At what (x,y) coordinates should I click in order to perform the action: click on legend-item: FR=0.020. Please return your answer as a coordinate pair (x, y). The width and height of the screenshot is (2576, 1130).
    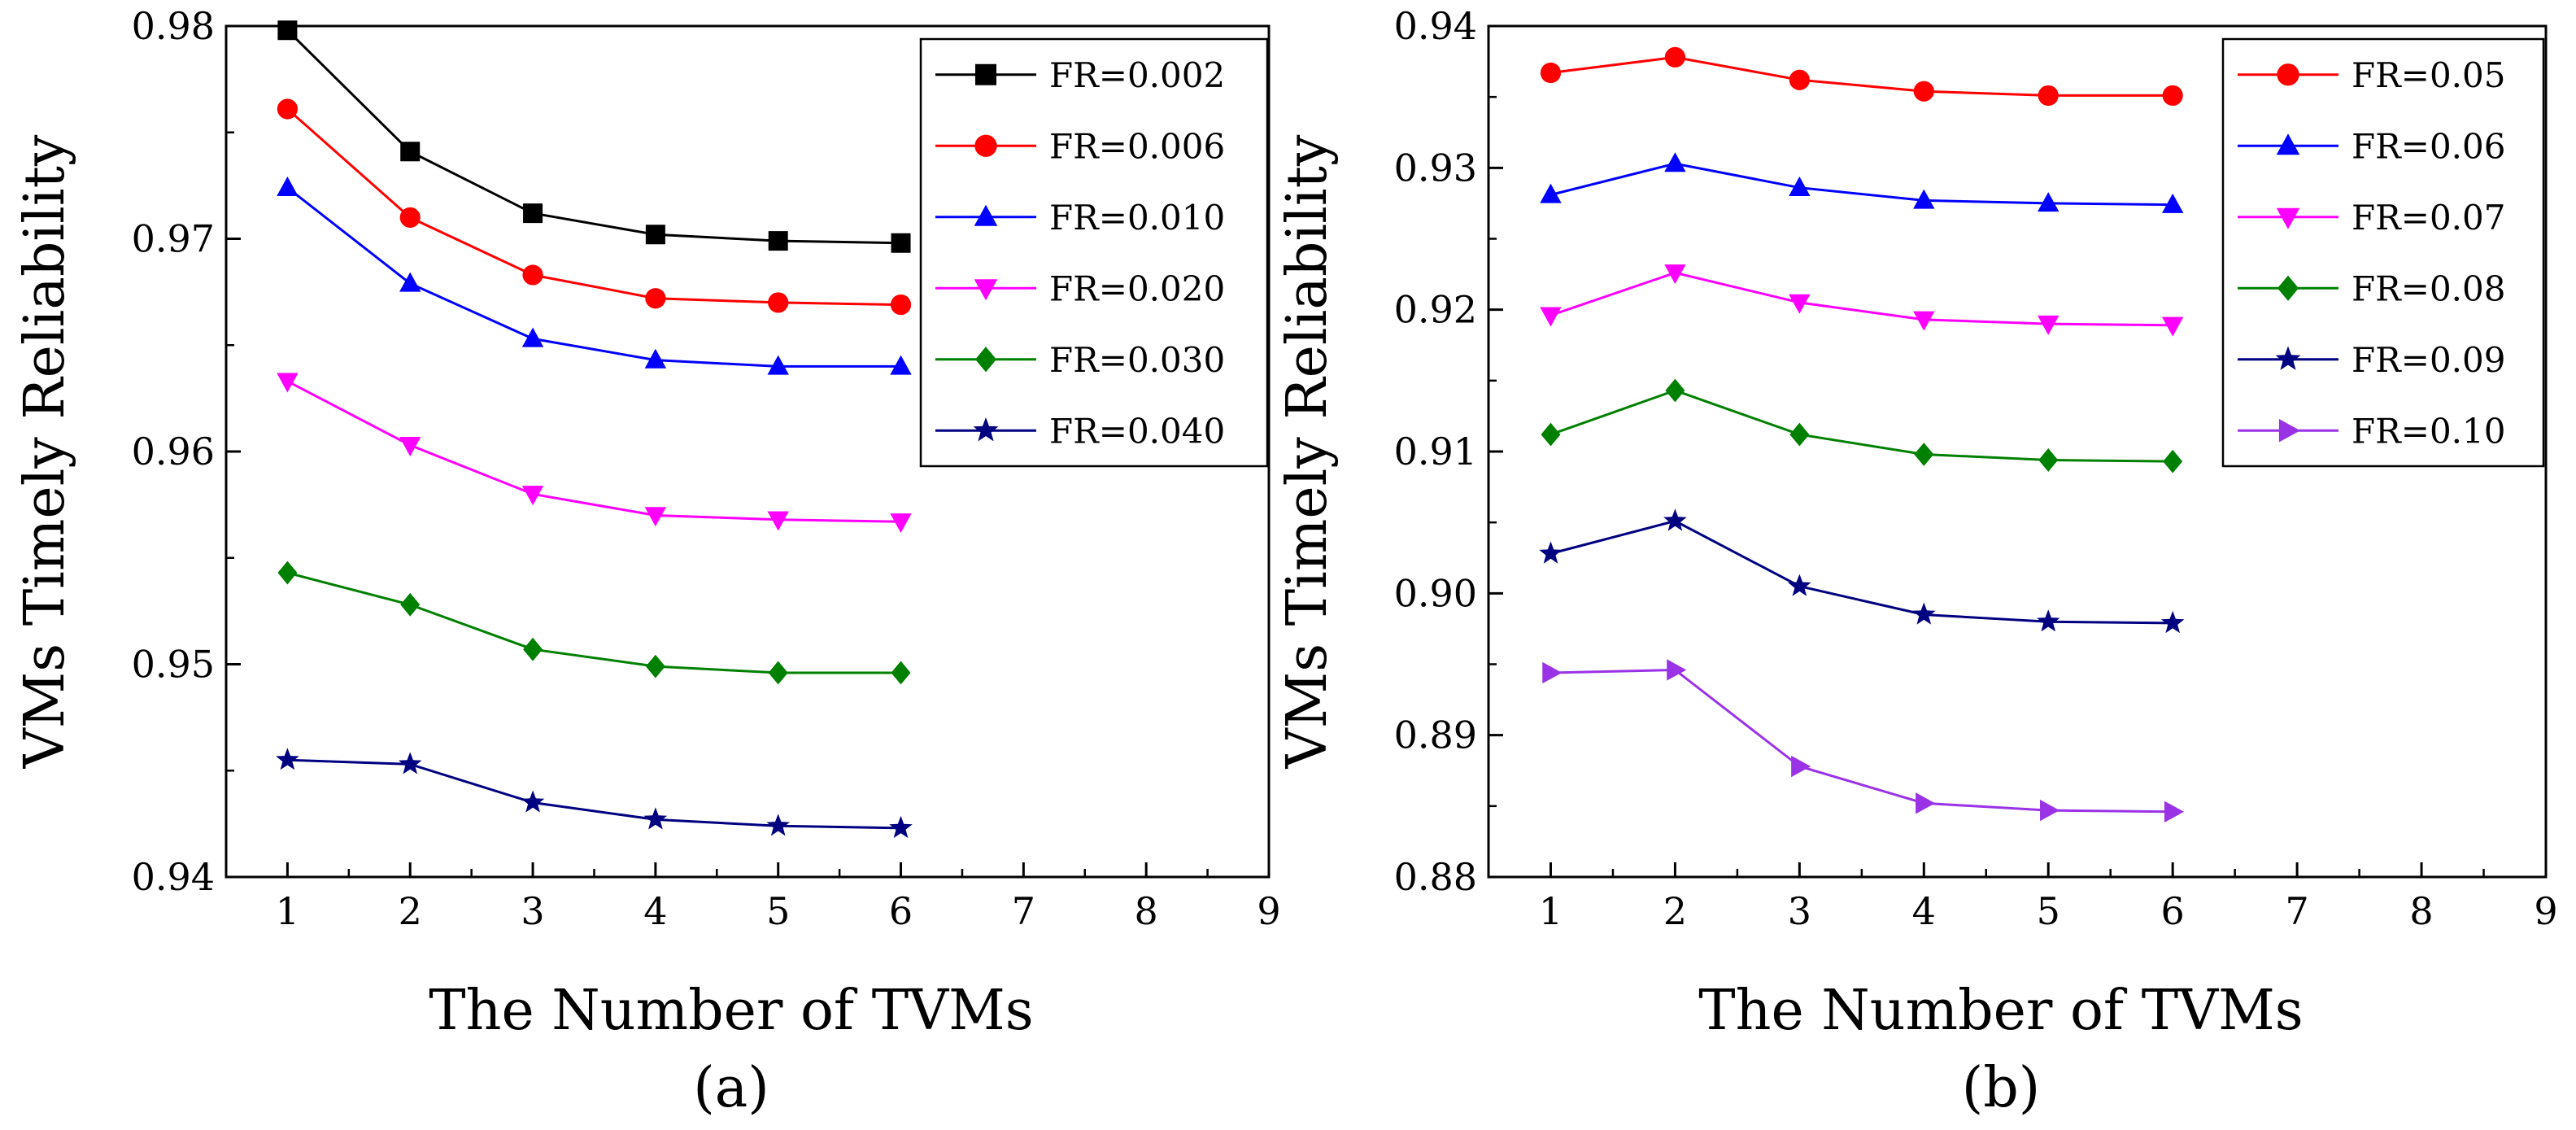
    Looking at the image, I should click on (1080, 288).